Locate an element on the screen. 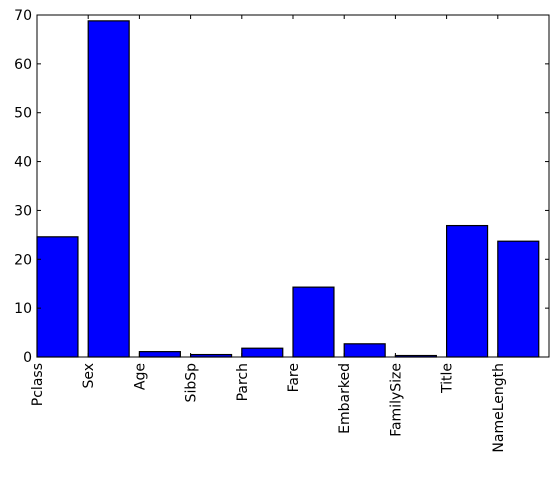  y-tick-label: 70 is located at coordinates (23, 16).